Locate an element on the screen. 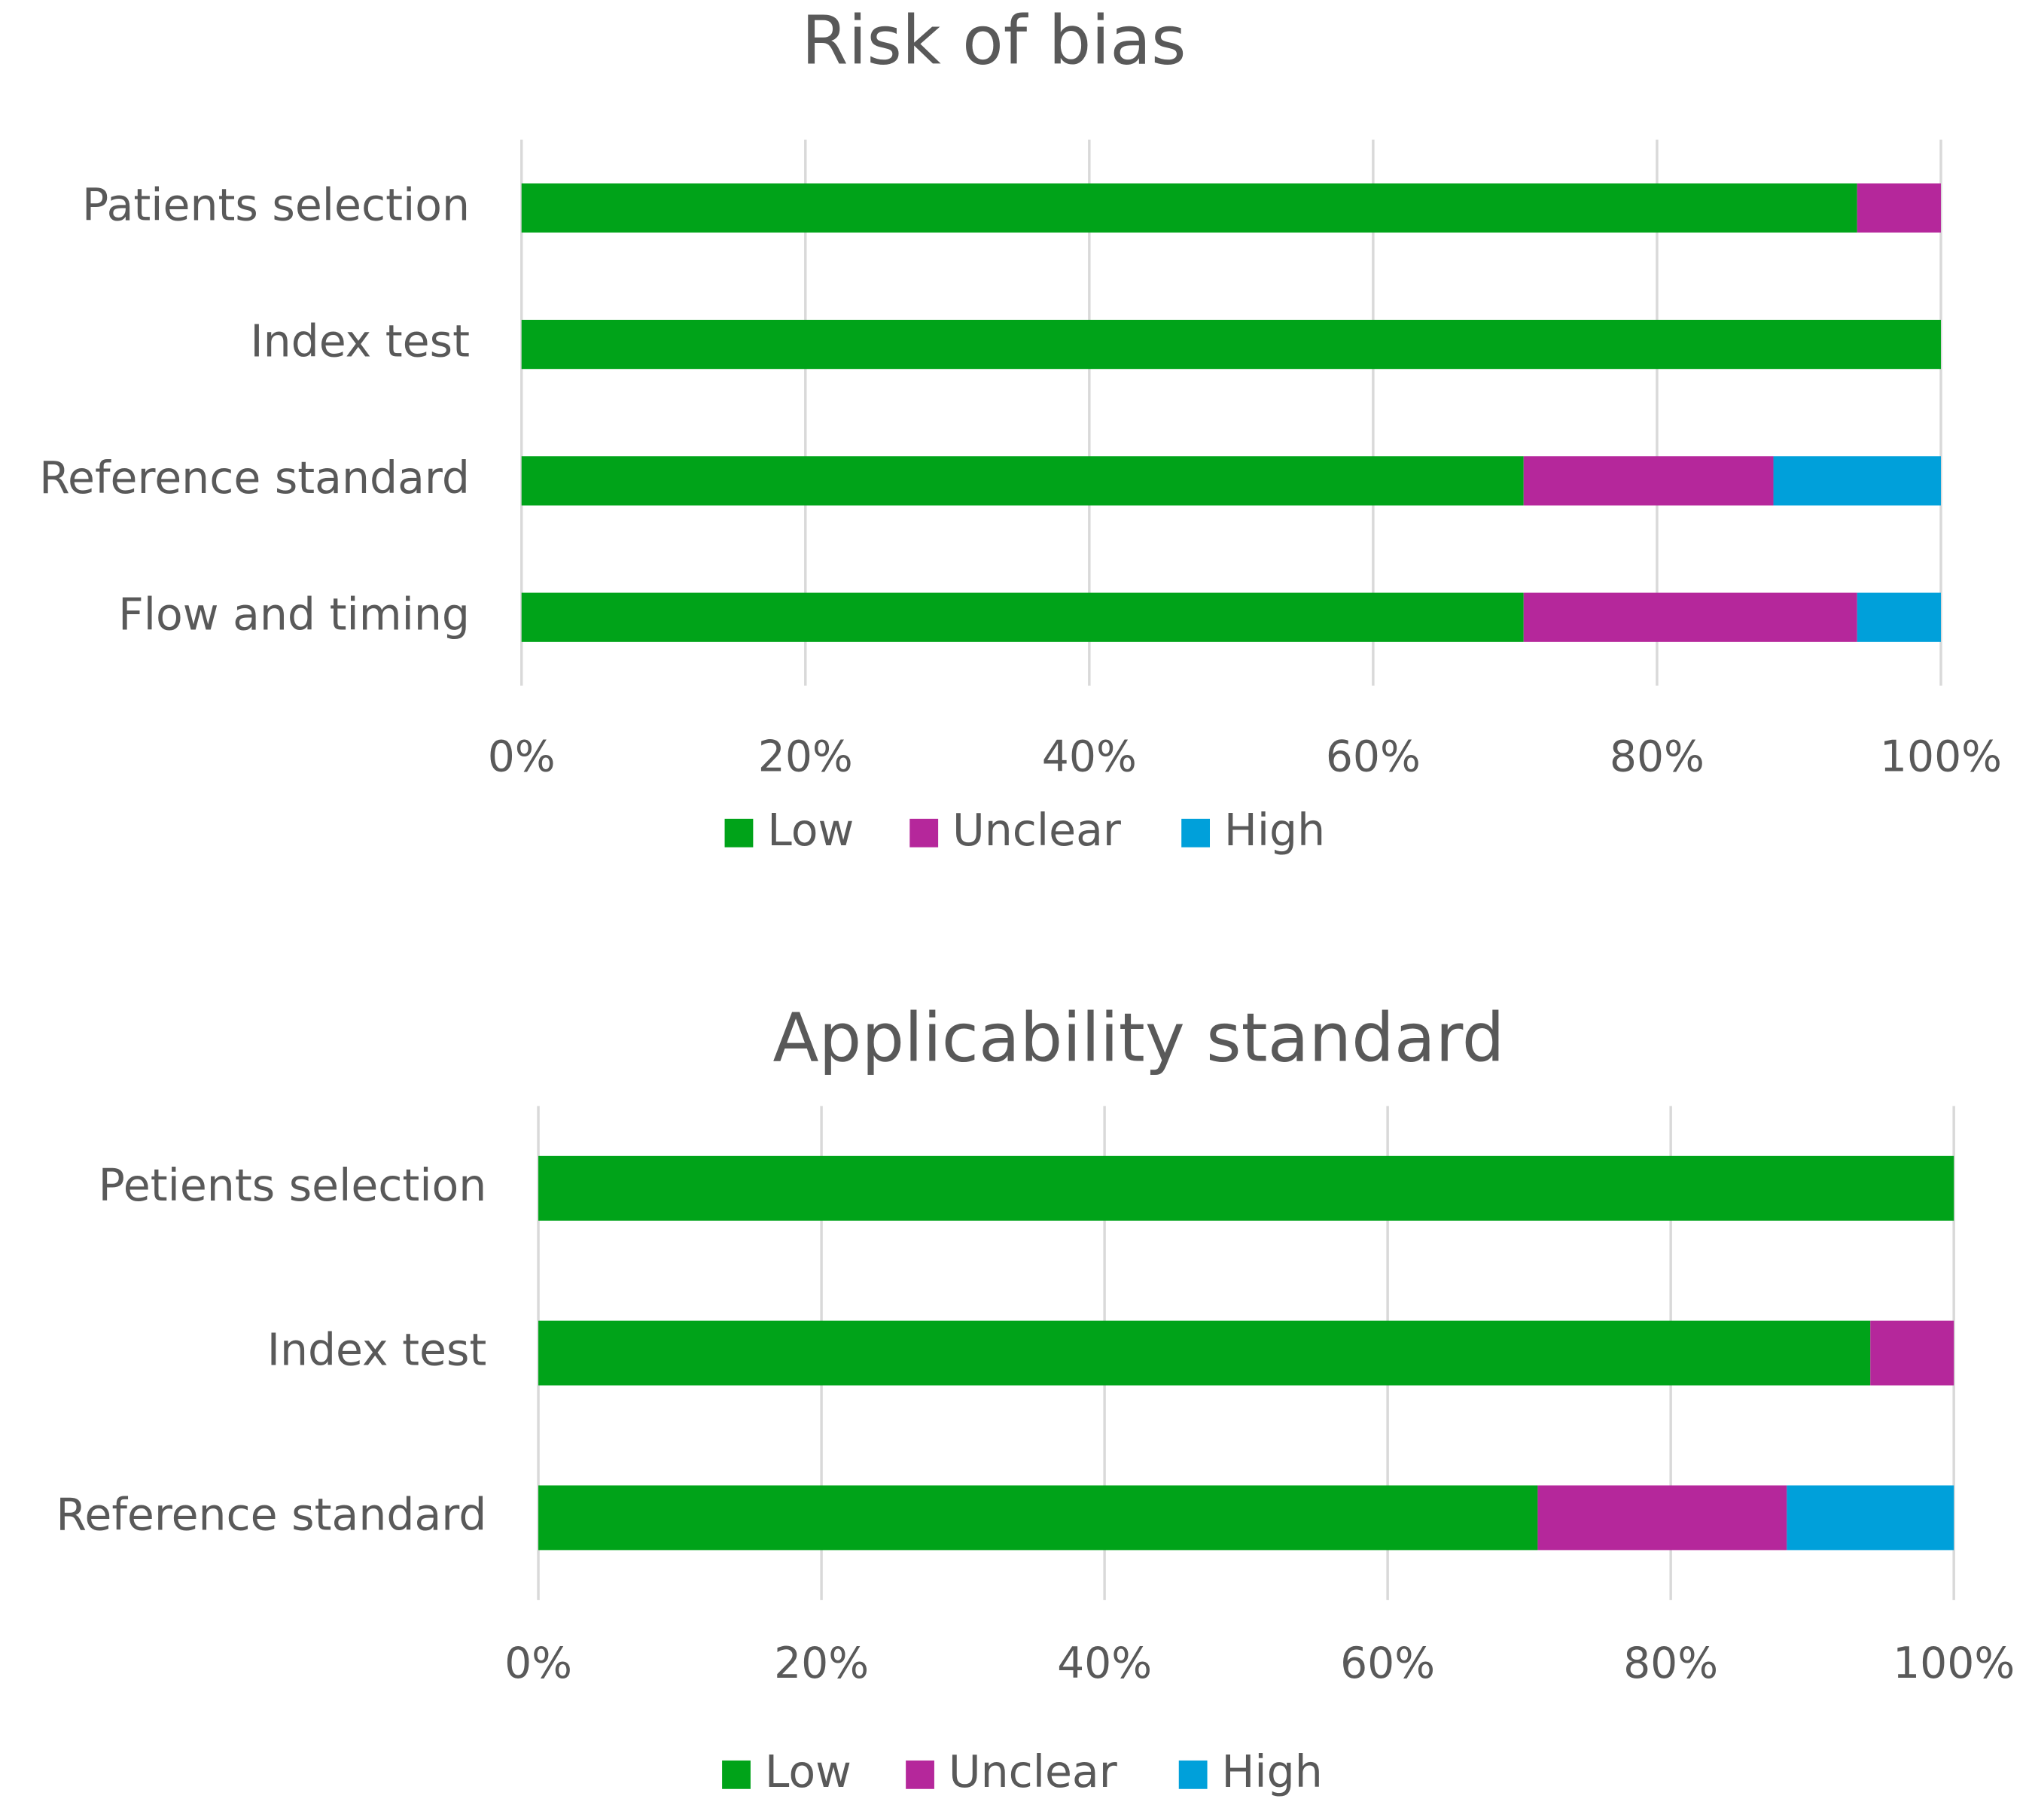 This screenshot has height=1820, width=2029. chart-title: Applicability standard is located at coordinates (1138, 1039).